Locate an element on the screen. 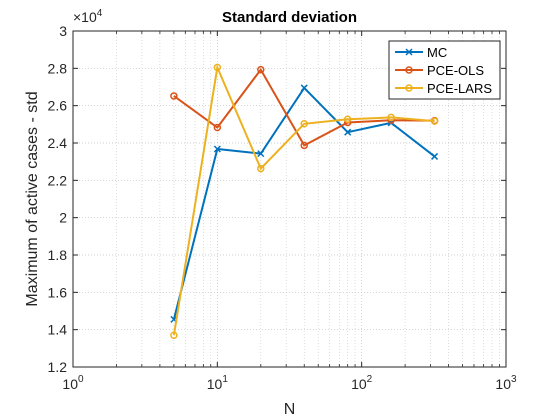 This screenshot has width=560, height=420. y-axis-label: Maximum of active cases - std is located at coordinates (32, 198).